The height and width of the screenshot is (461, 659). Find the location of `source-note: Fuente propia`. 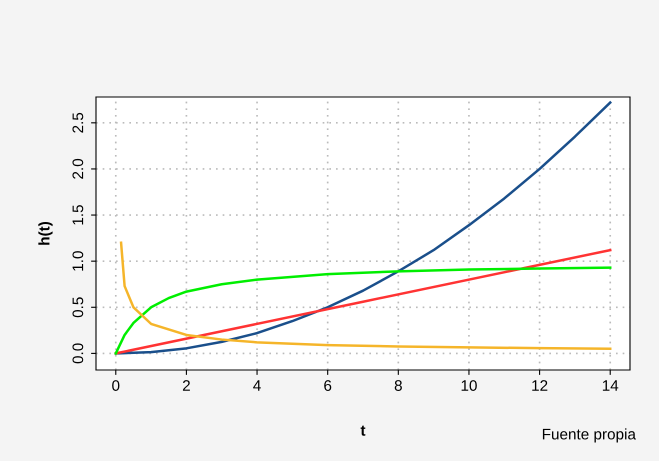

source-note: Fuente propia is located at coordinates (589, 435).